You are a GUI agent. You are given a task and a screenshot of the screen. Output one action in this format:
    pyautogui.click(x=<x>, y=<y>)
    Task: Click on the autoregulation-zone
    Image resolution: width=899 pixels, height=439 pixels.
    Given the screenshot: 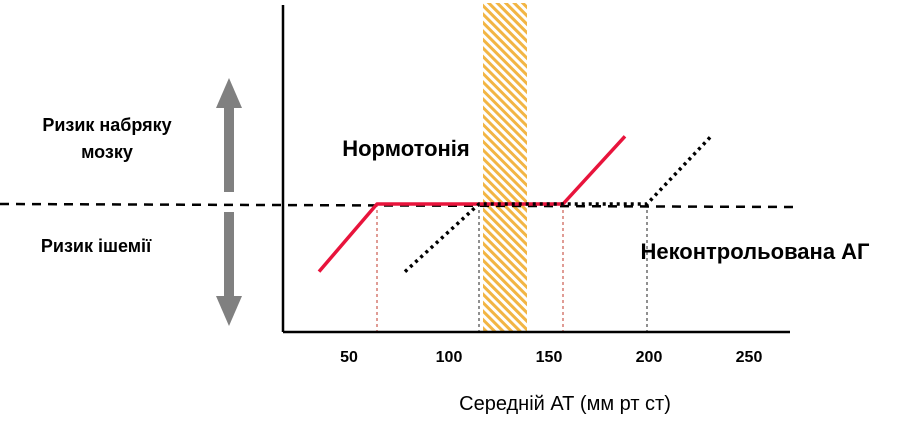 What is the action you would take?
    pyautogui.click(x=505, y=167)
    